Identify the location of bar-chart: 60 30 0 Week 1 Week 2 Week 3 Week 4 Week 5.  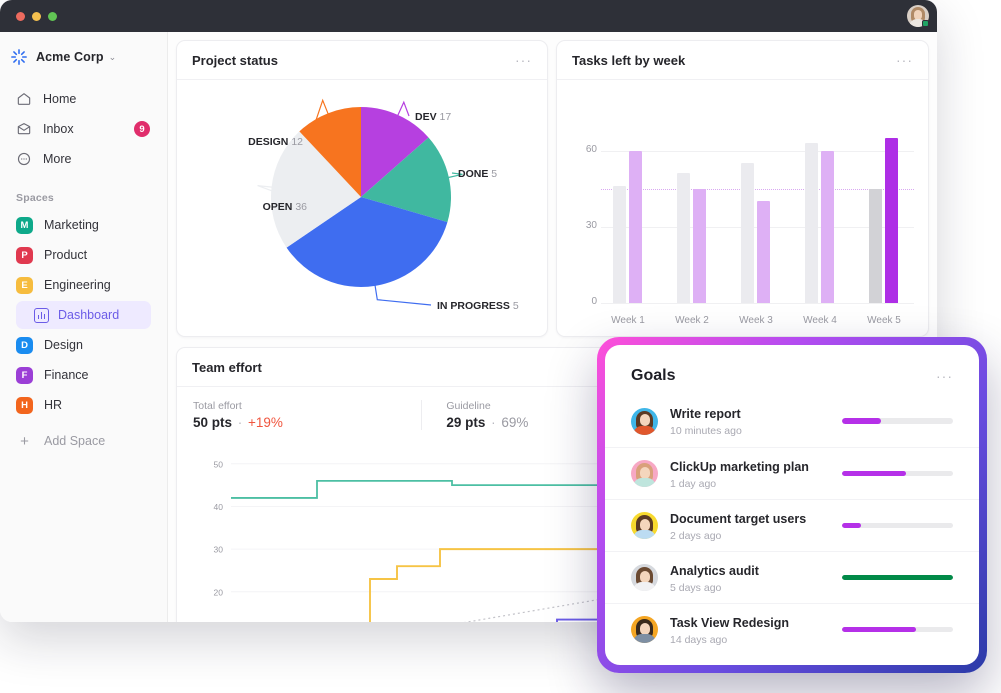
(742, 208).